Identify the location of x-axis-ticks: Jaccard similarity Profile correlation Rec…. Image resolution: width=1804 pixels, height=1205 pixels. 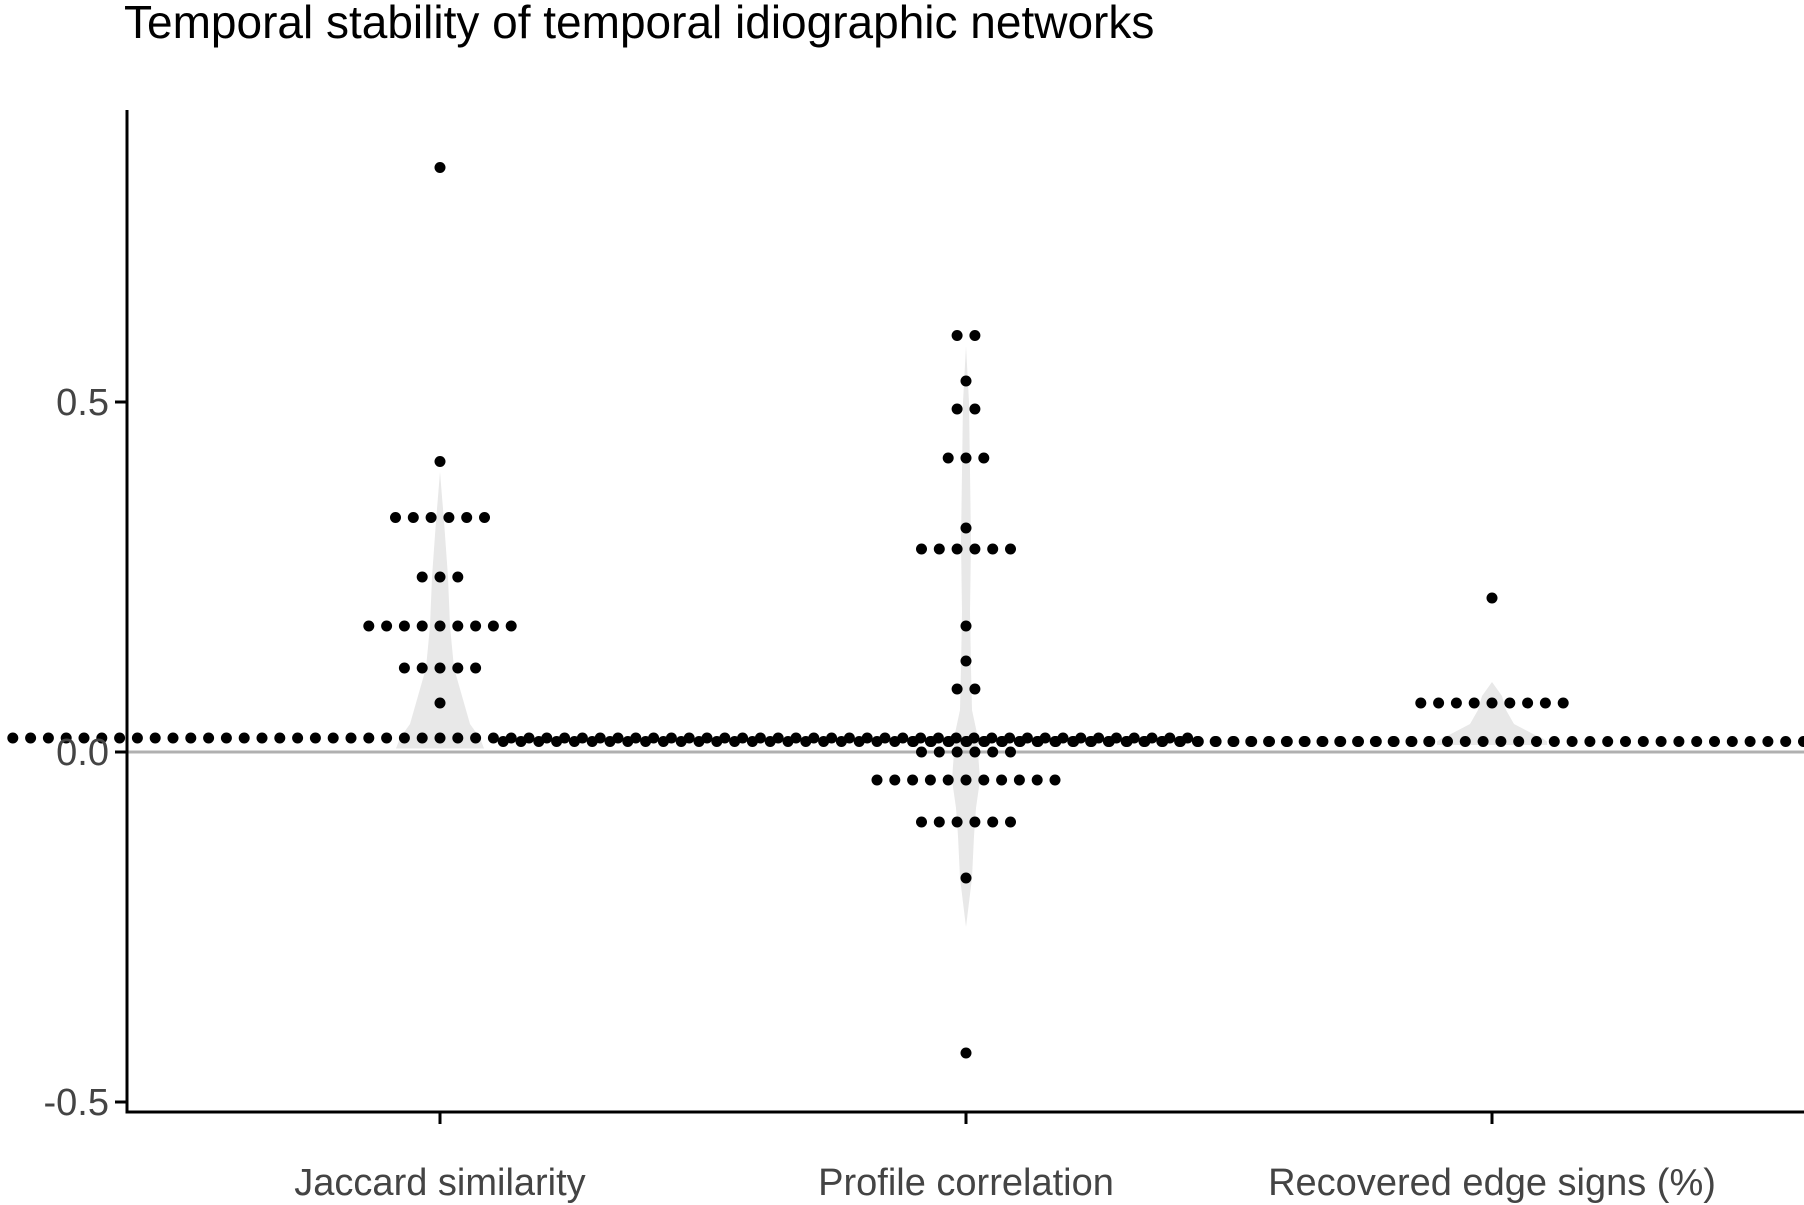
(1005, 1158).